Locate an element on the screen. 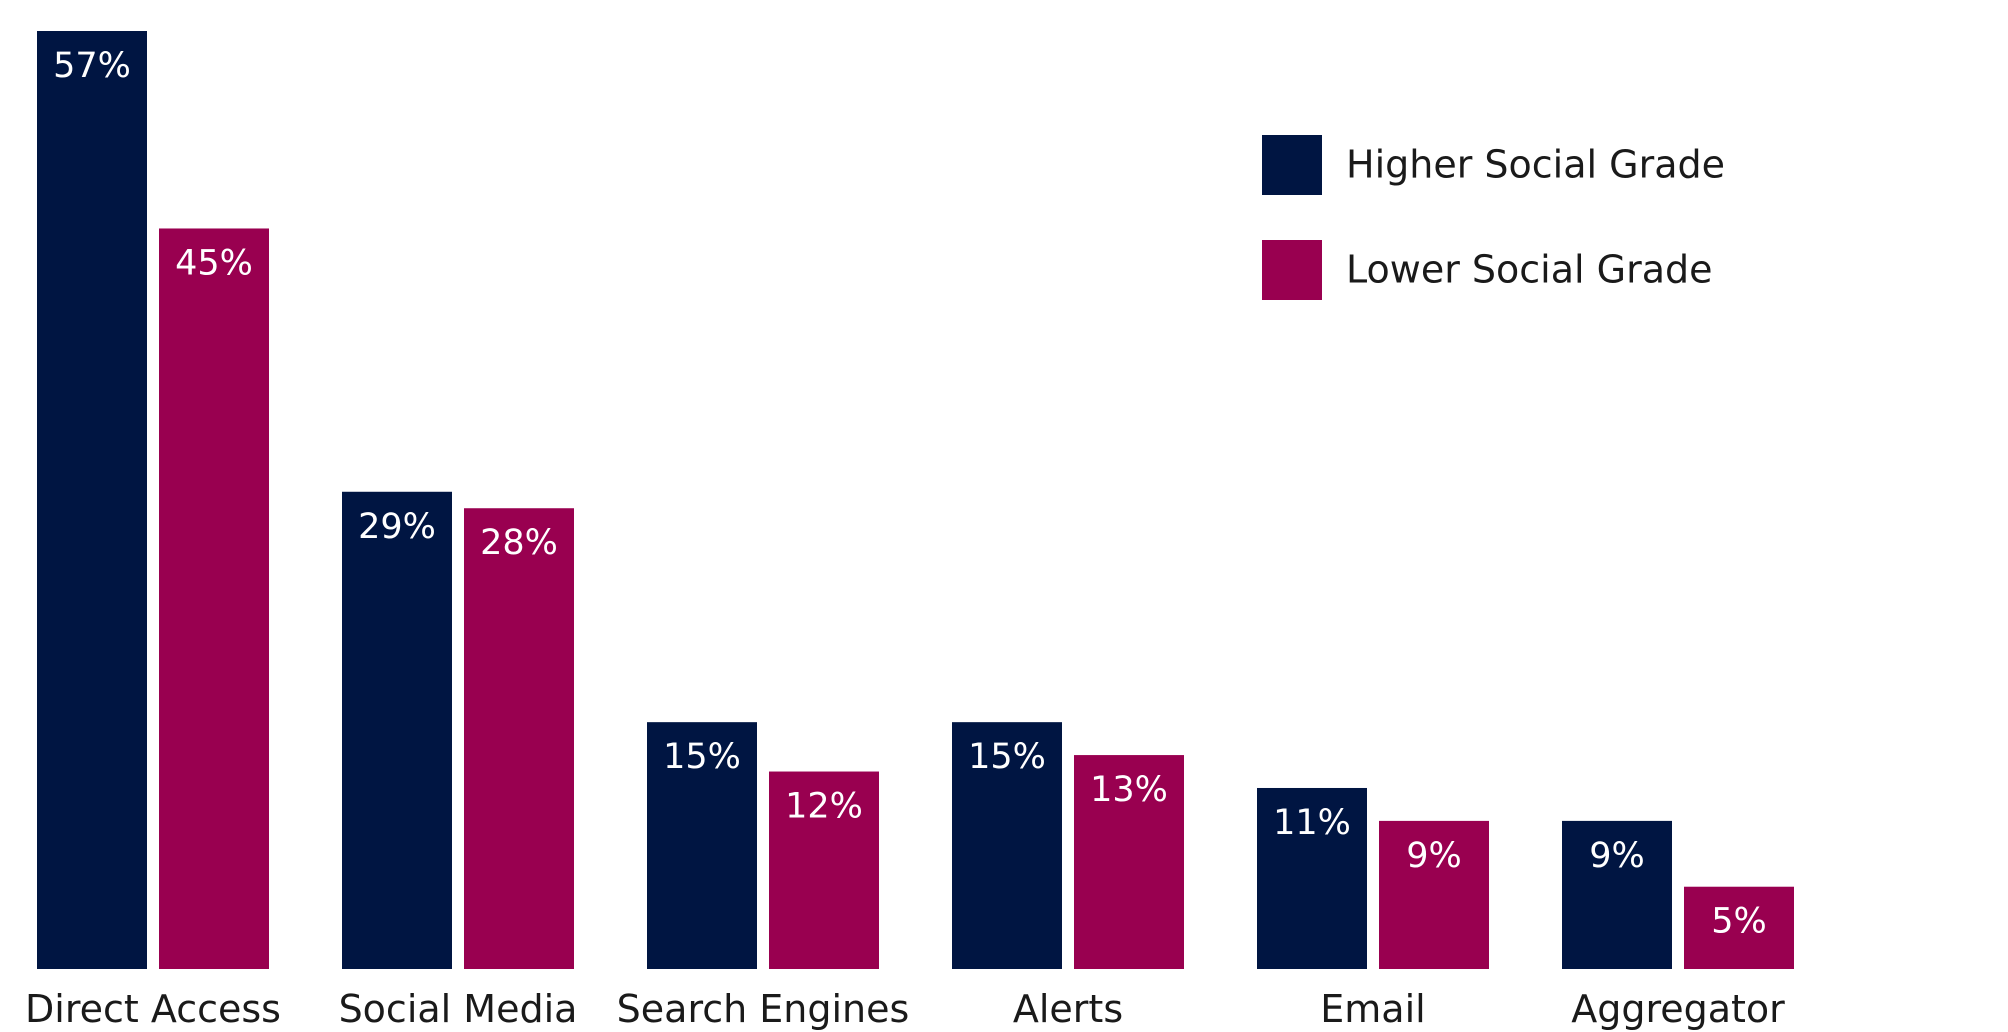 Image resolution: width=2008 pixels, height=1032 pixels. bar-aggregator-lower-social-grade is located at coordinates (1739, 927).